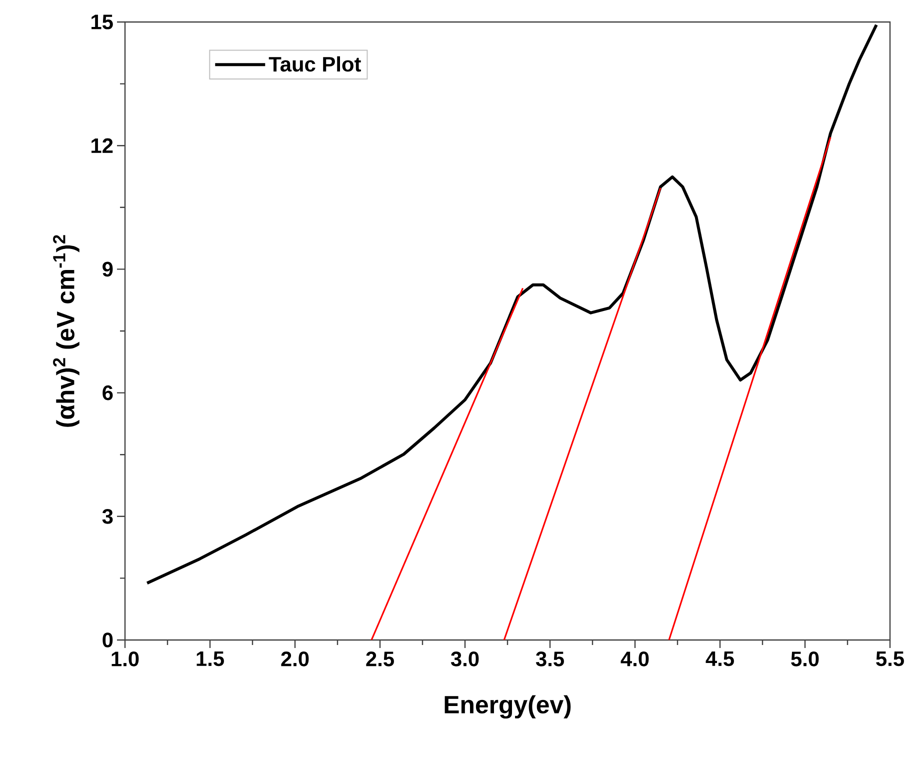 The image size is (918, 761). I want to click on y-tick-label: 0, so click(107, 640).